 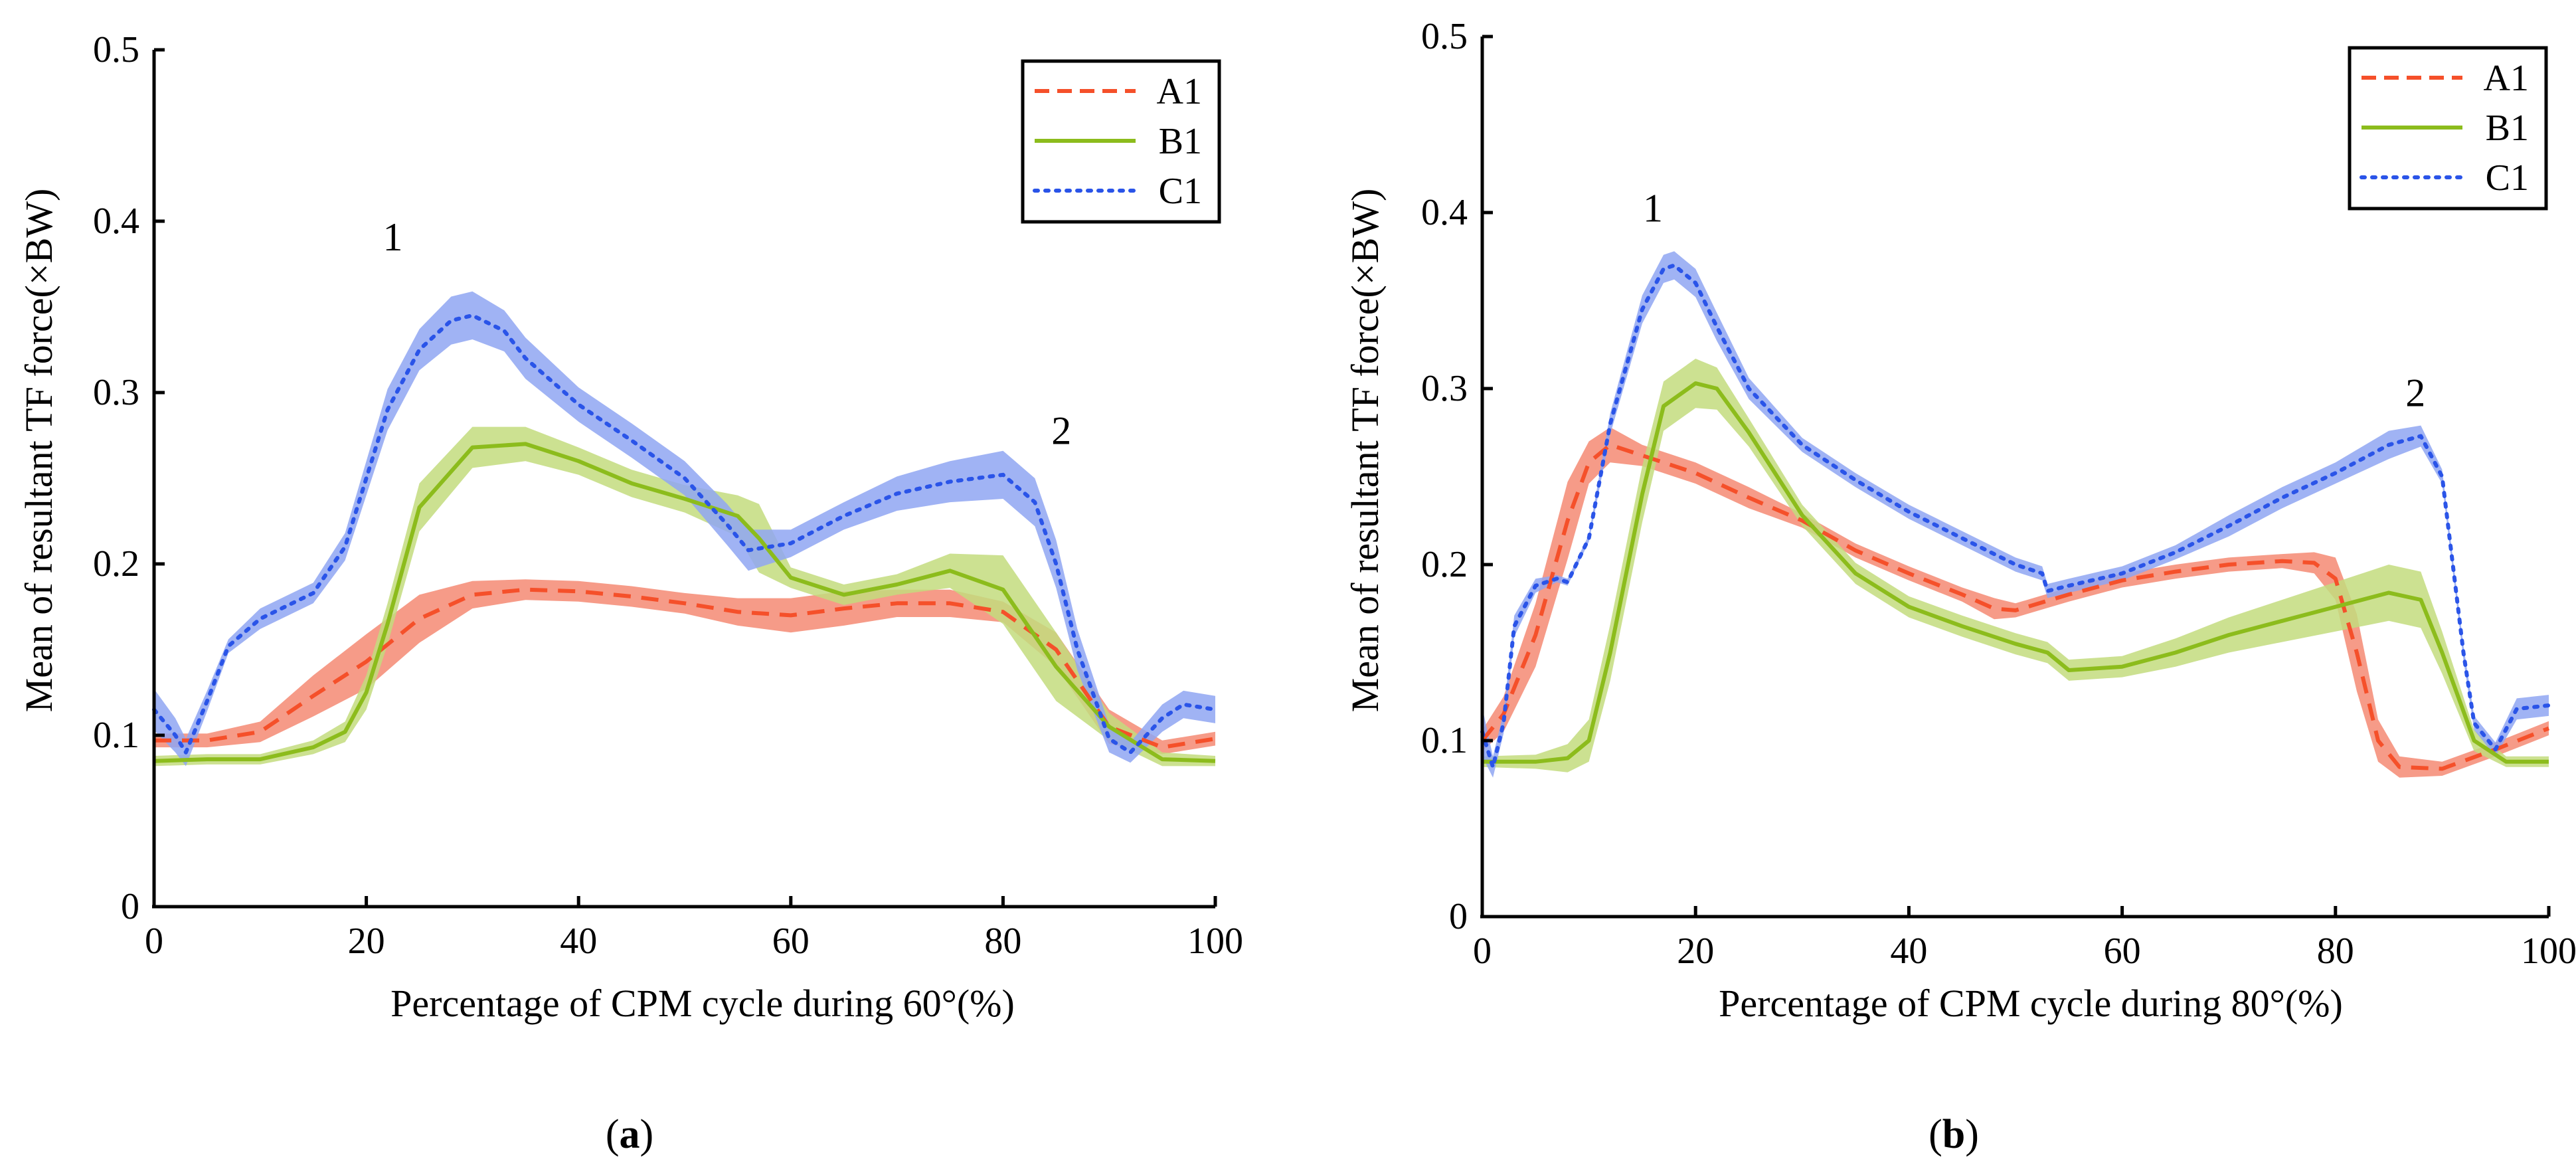 What do you see at coordinates (702, 1004) in the screenshot?
I see `x-axis-title: Percentage of CPM cycle during 60°(%)` at bounding box center [702, 1004].